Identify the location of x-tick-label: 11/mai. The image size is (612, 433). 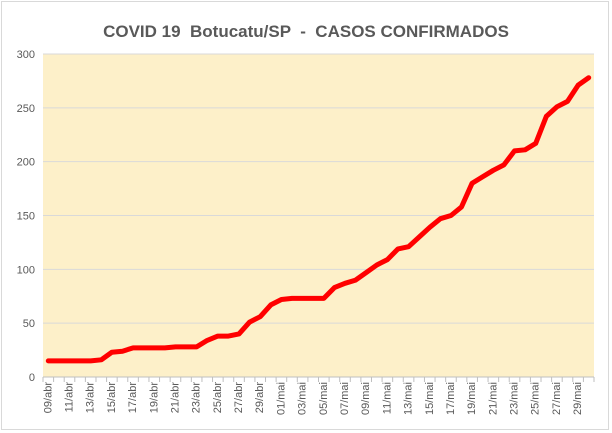
(387, 398).